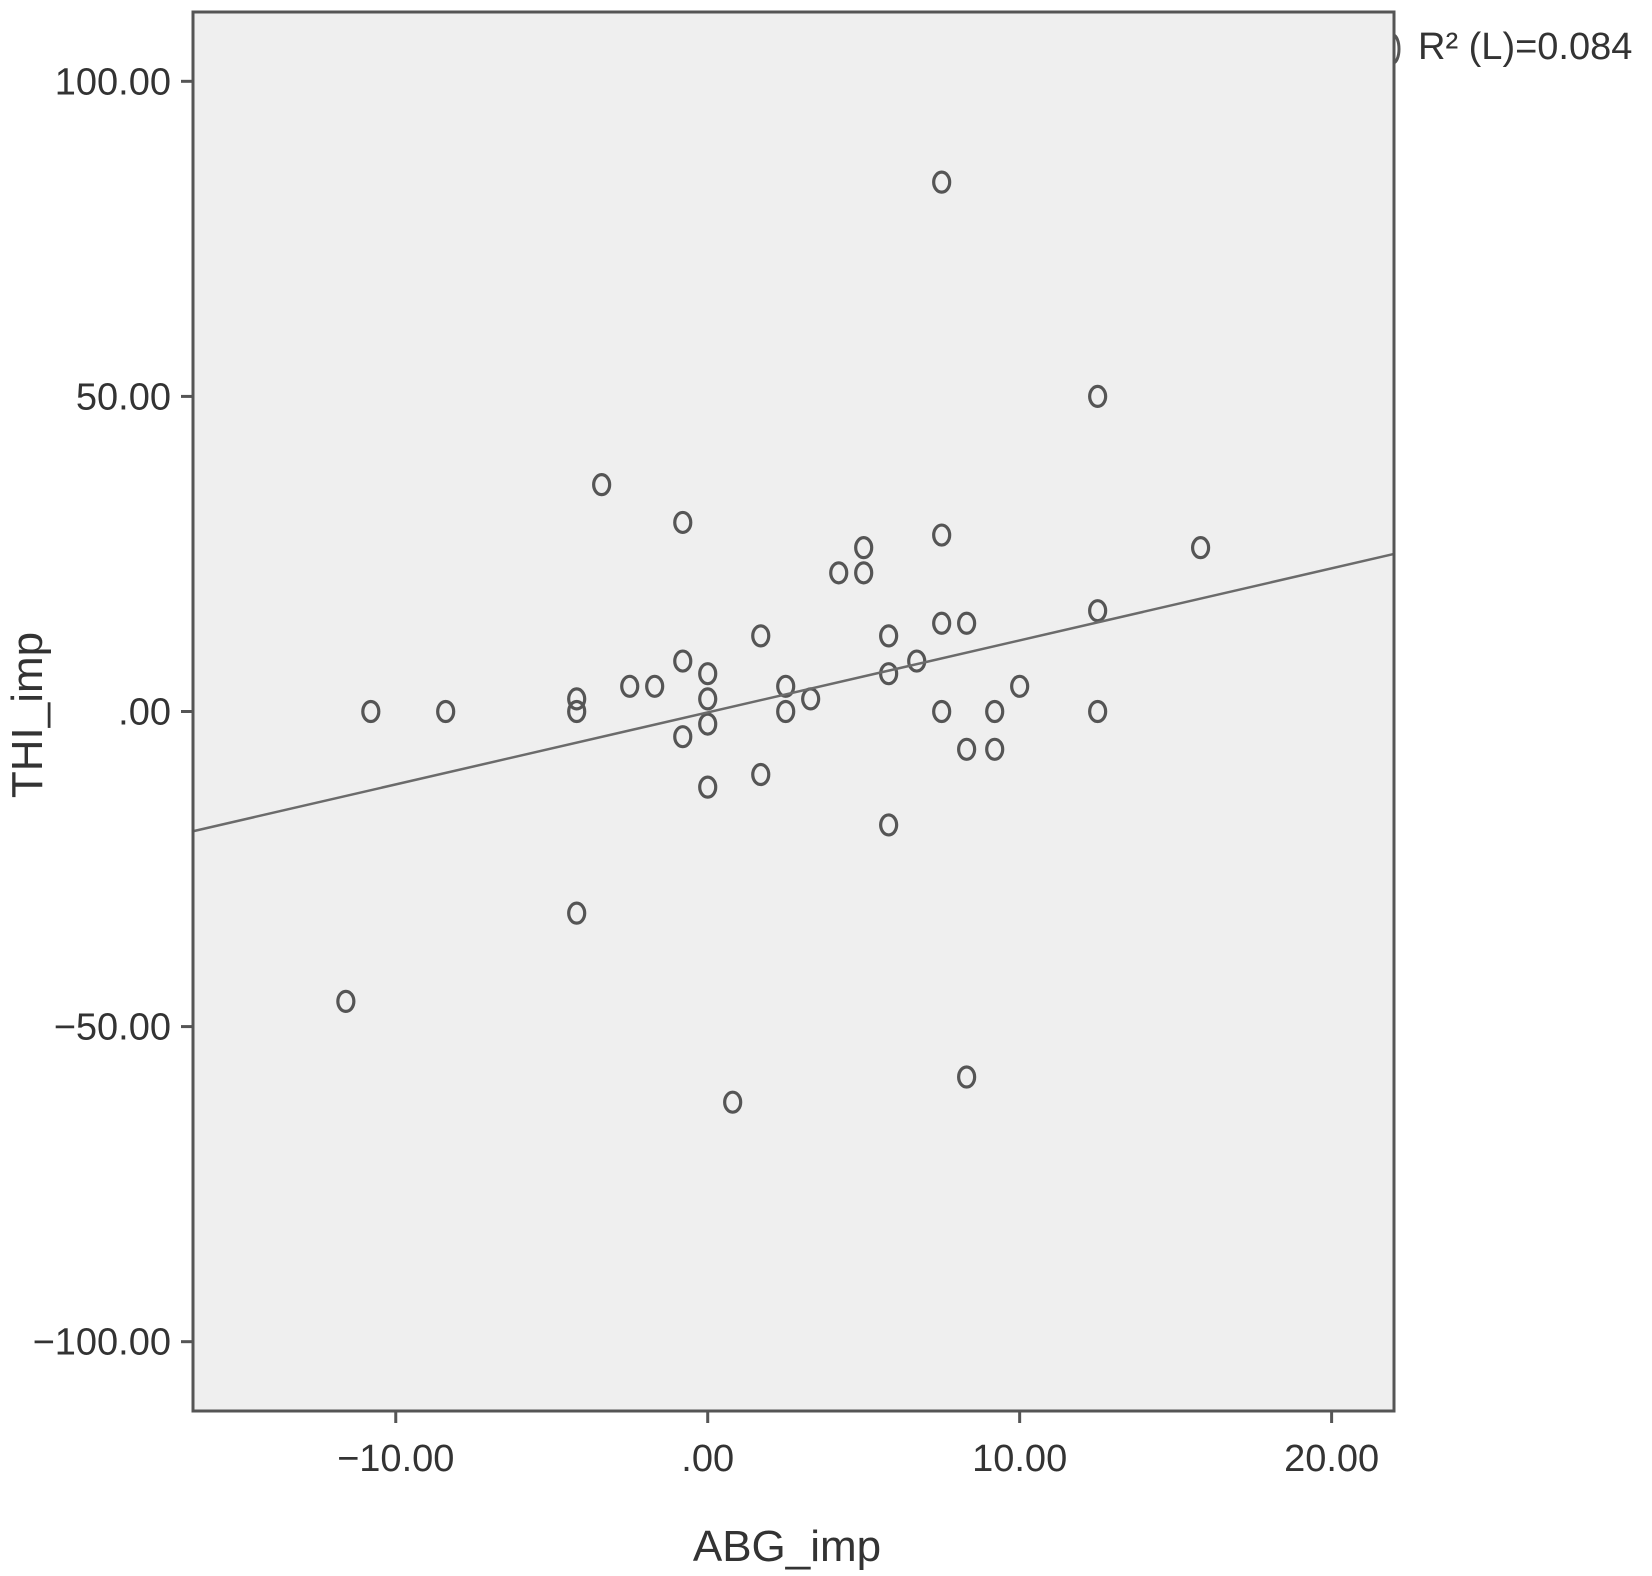 This screenshot has height=1576, width=1652. What do you see at coordinates (787, 1546) in the screenshot?
I see `x-axis-title: ABG_imp` at bounding box center [787, 1546].